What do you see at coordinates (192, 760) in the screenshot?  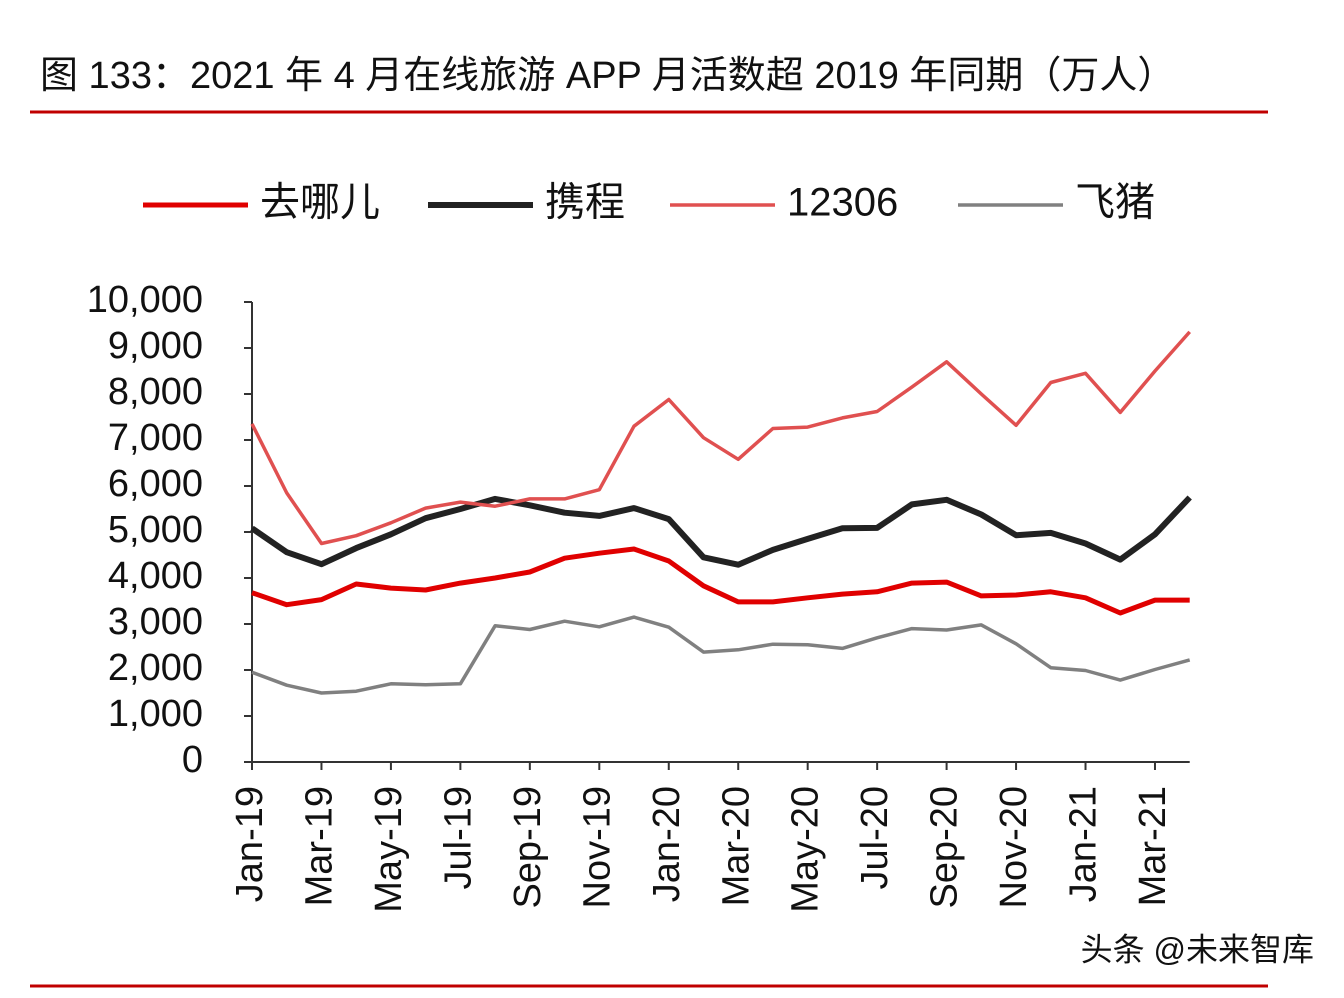 I see `y-tick-label: 0` at bounding box center [192, 760].